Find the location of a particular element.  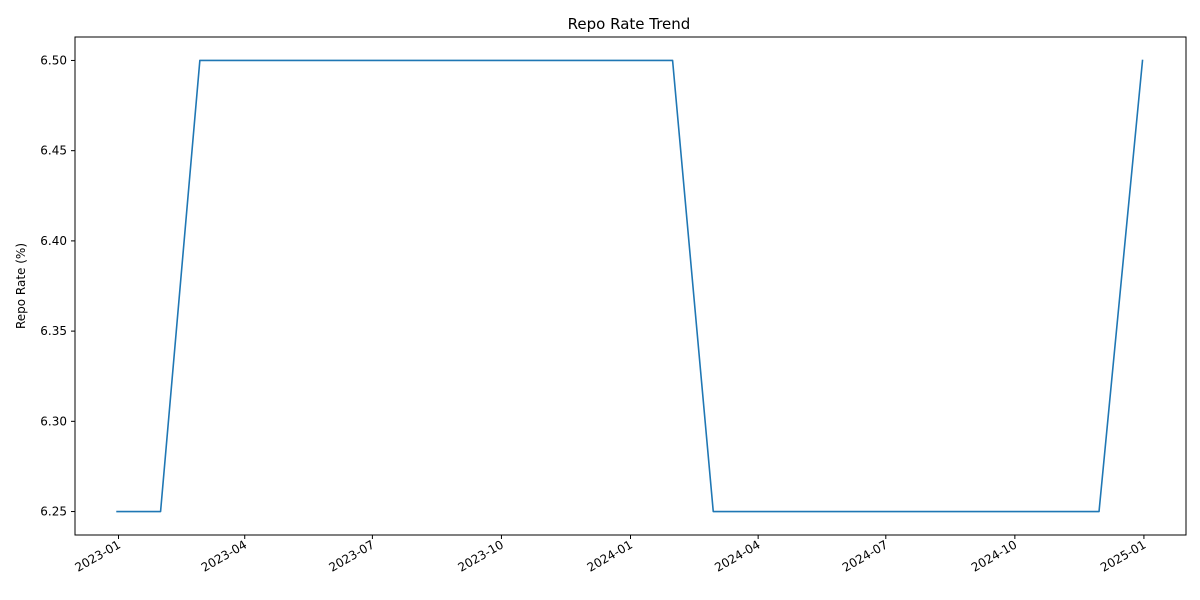

y-tick-label: 6.40 is located at coordinates (53, 241).